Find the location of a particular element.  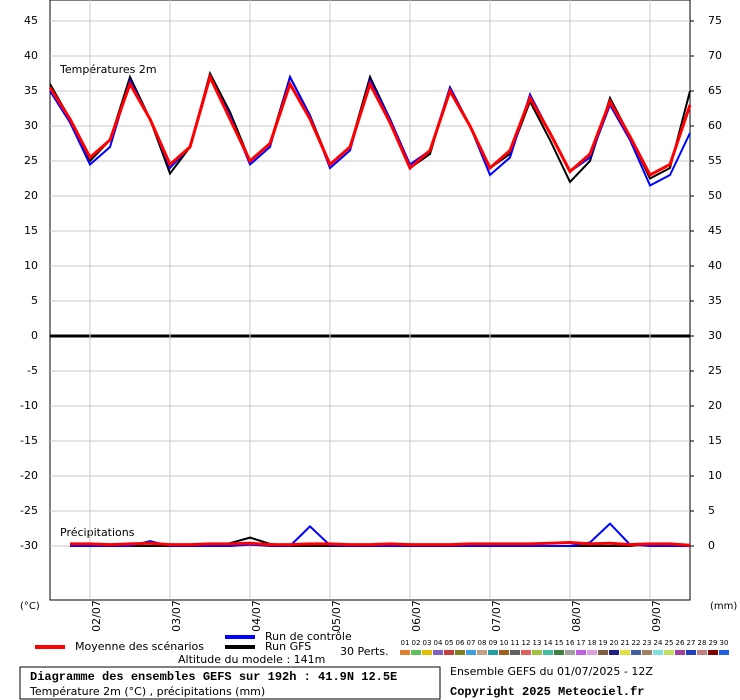

y-tick-label: 45 is located at coordinates (31, 20).